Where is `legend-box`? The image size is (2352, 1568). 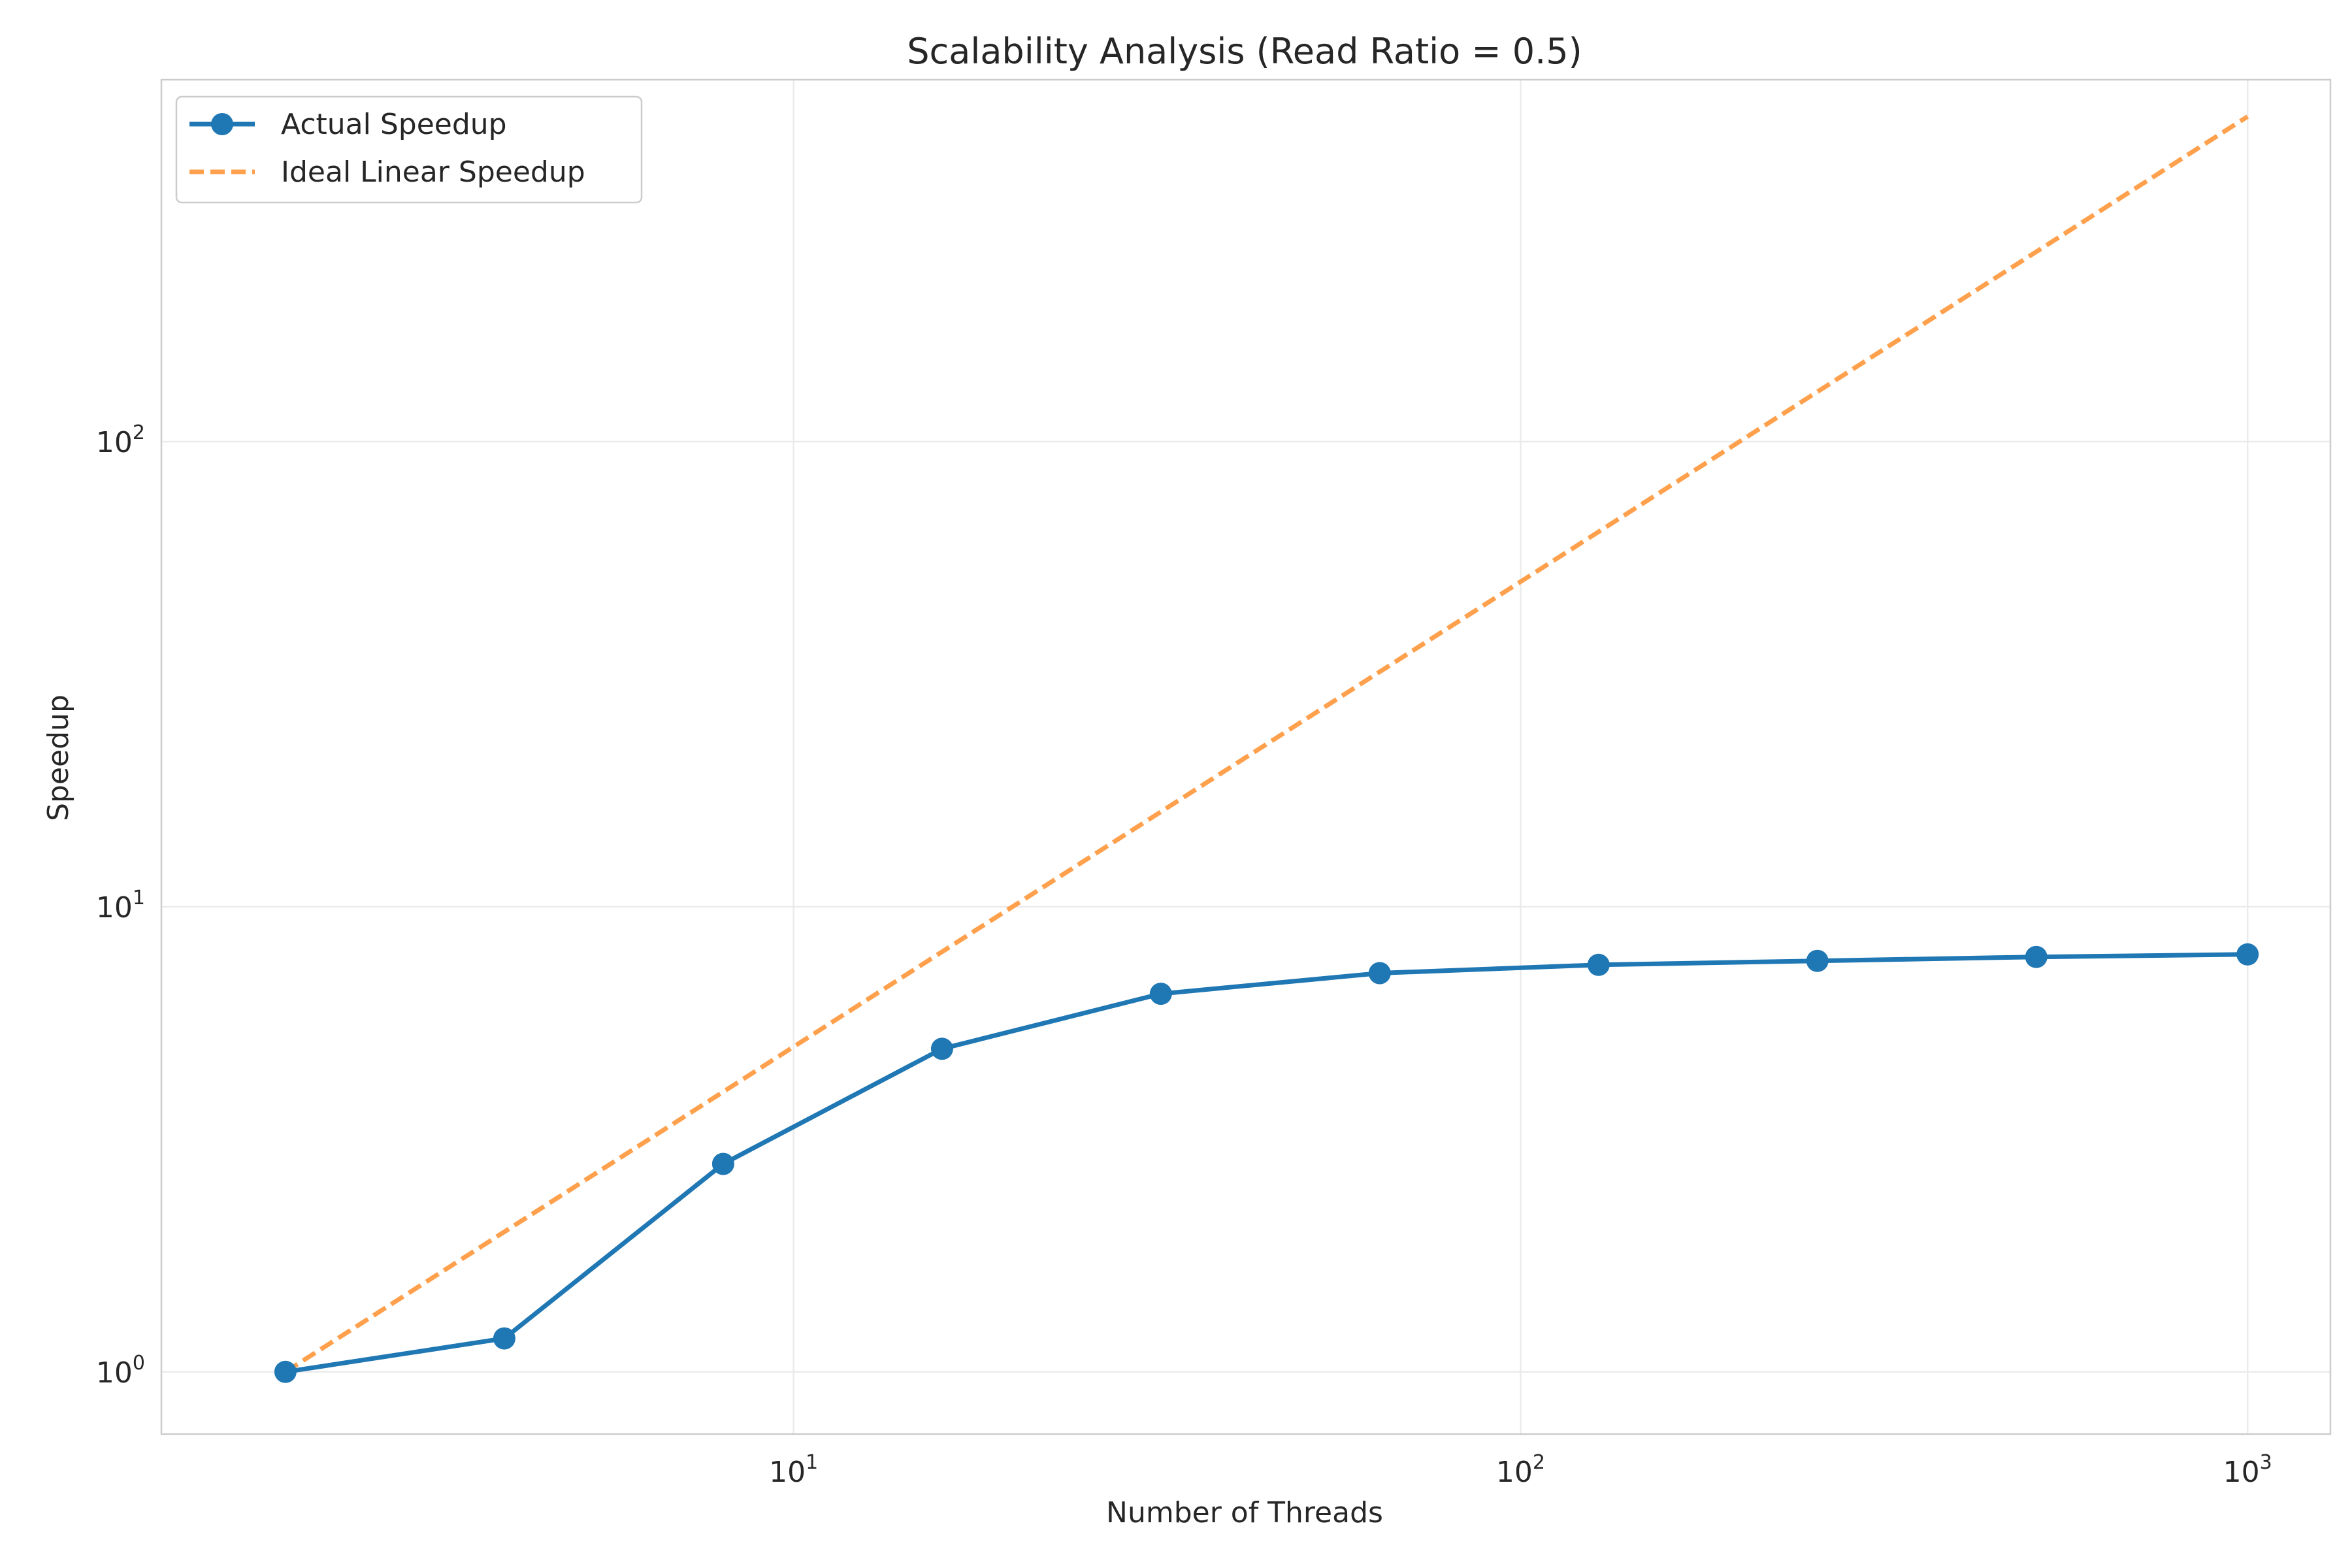
legend-box is located at coordinates (409, 149).